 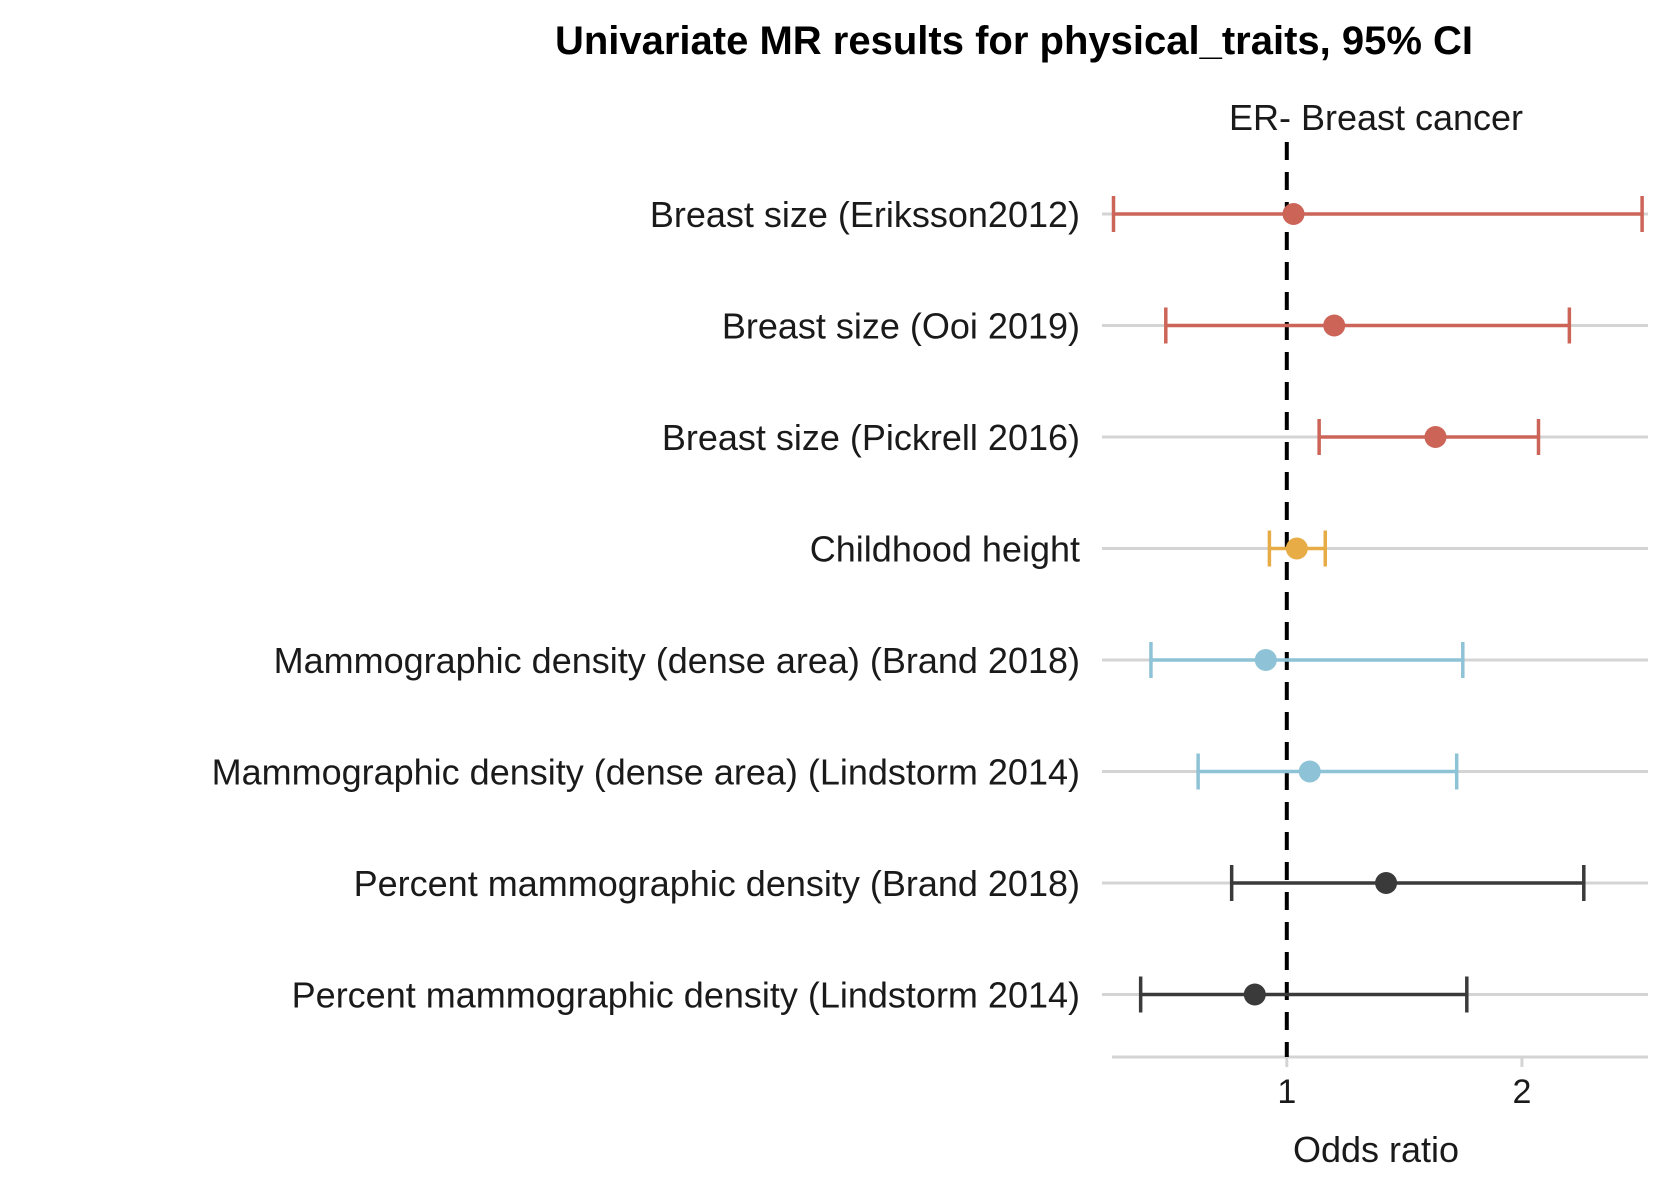 I want to click on x-axis-label: Odds ratio, so click(x=1376, y=1149).